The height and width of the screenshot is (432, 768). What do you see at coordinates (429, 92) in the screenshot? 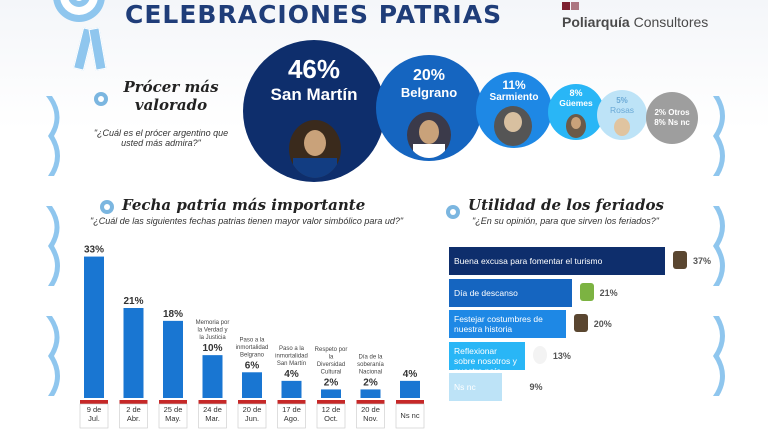
I see `bubble-label: Belgrano` at bounding box center [429, 92].